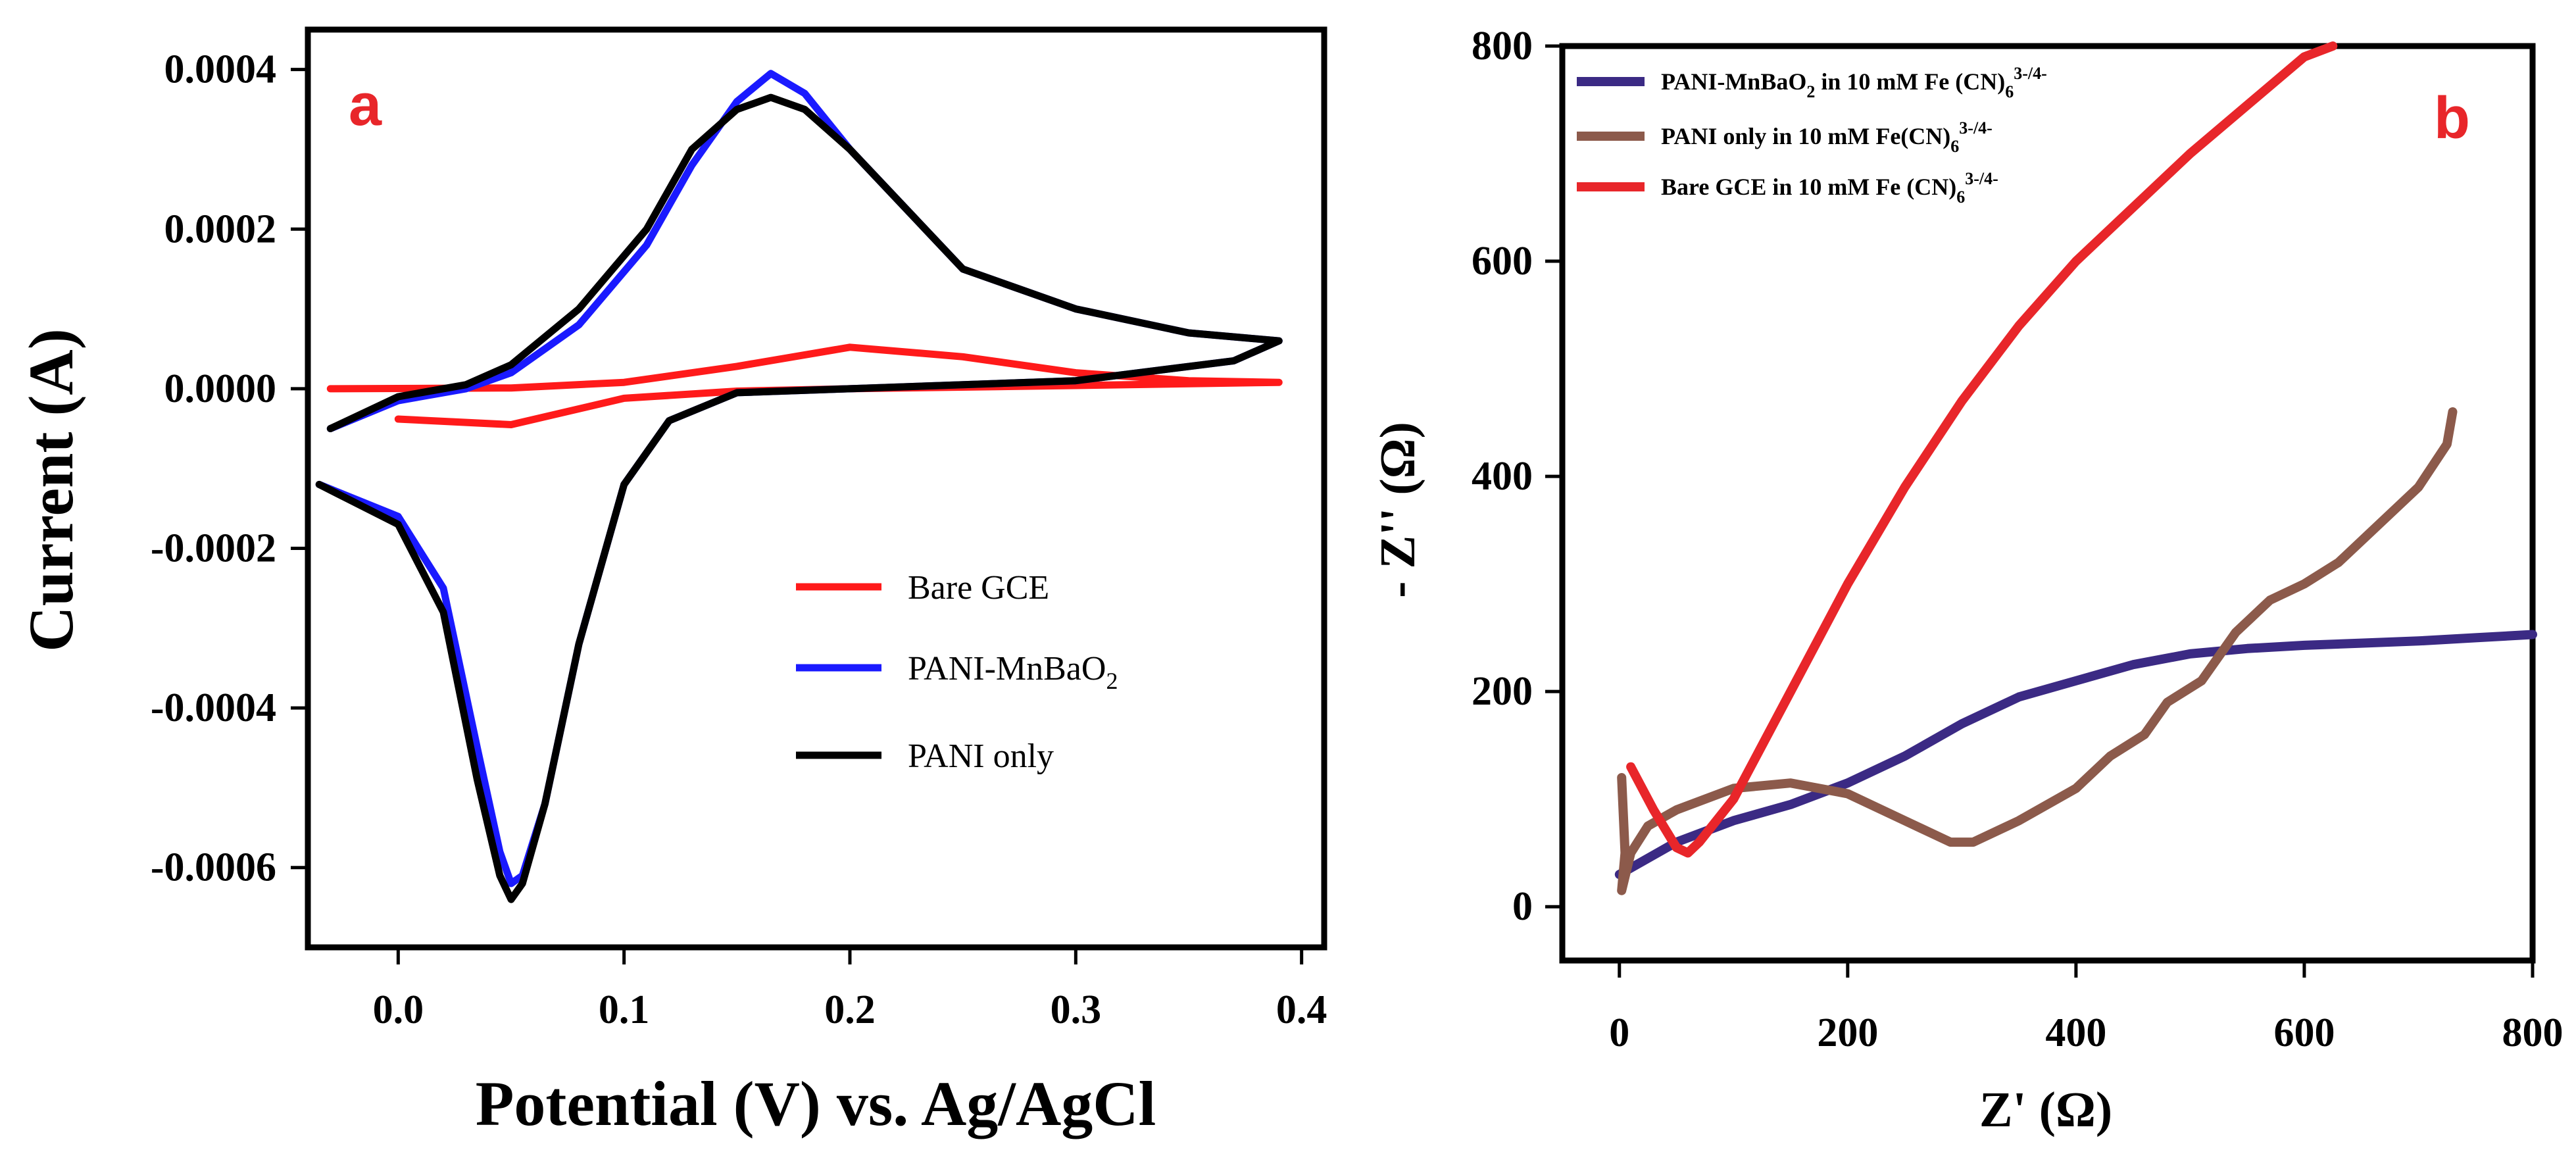 This screenshot has width=2576, height=1173. I want to click on panel-b-y-tick-label: 400, so click(1502, 476).